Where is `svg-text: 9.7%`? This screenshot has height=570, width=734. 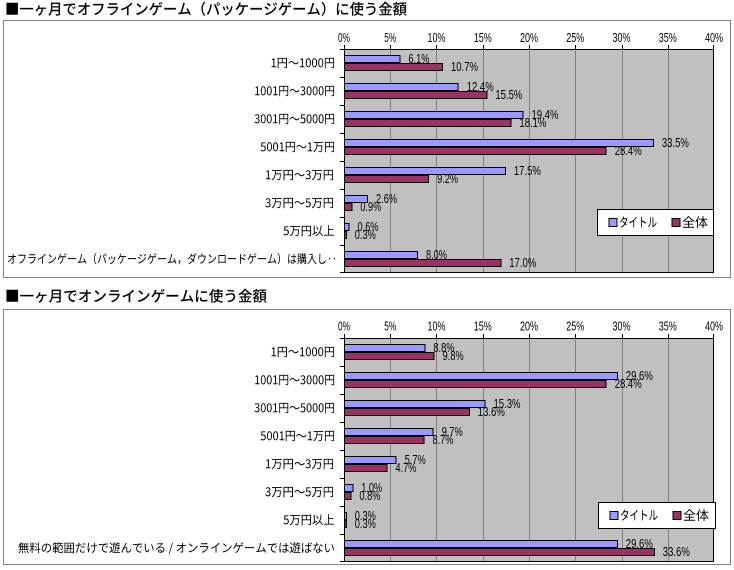
svg-text: 9.7% is located at coordinates (452, 432).